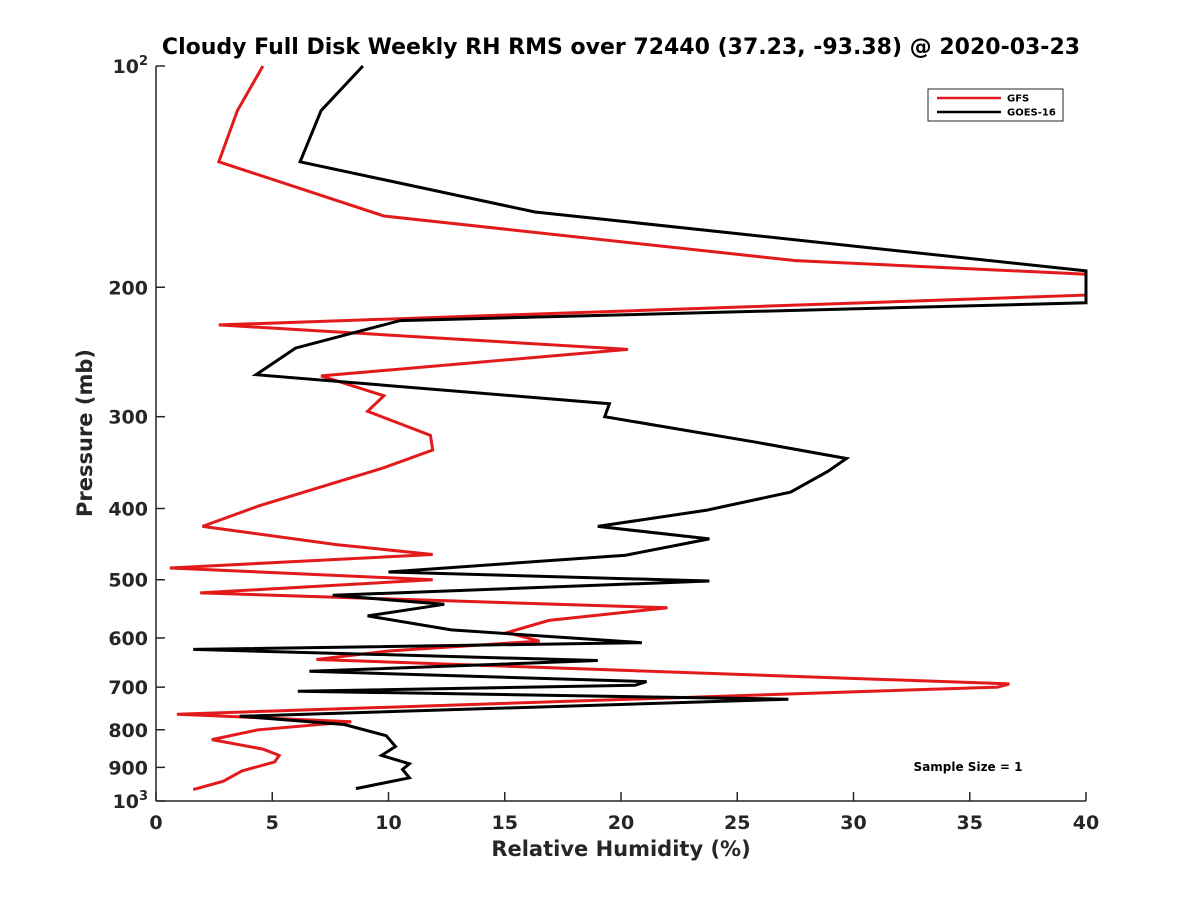 This screenshot has height=900, width=1200. Describe the element at coordinates (621, 823) in the screenshot. I see `x-tick-label: 20` at that location.